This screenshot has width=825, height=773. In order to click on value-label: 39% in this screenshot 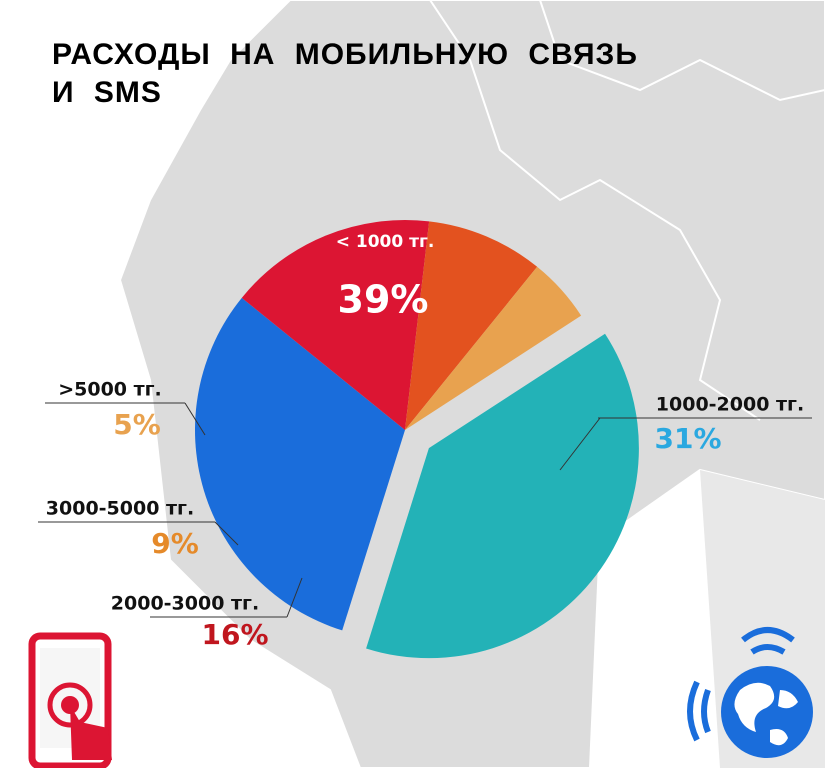, I will do `click(383, 300)`.